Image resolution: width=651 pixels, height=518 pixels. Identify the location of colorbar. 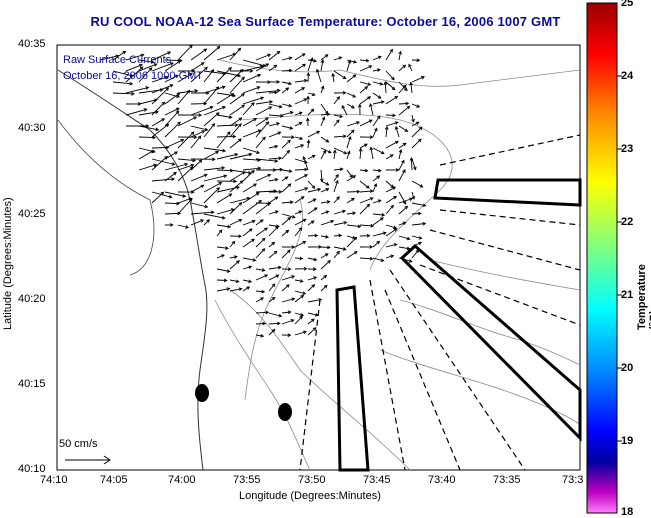
(602, 258).